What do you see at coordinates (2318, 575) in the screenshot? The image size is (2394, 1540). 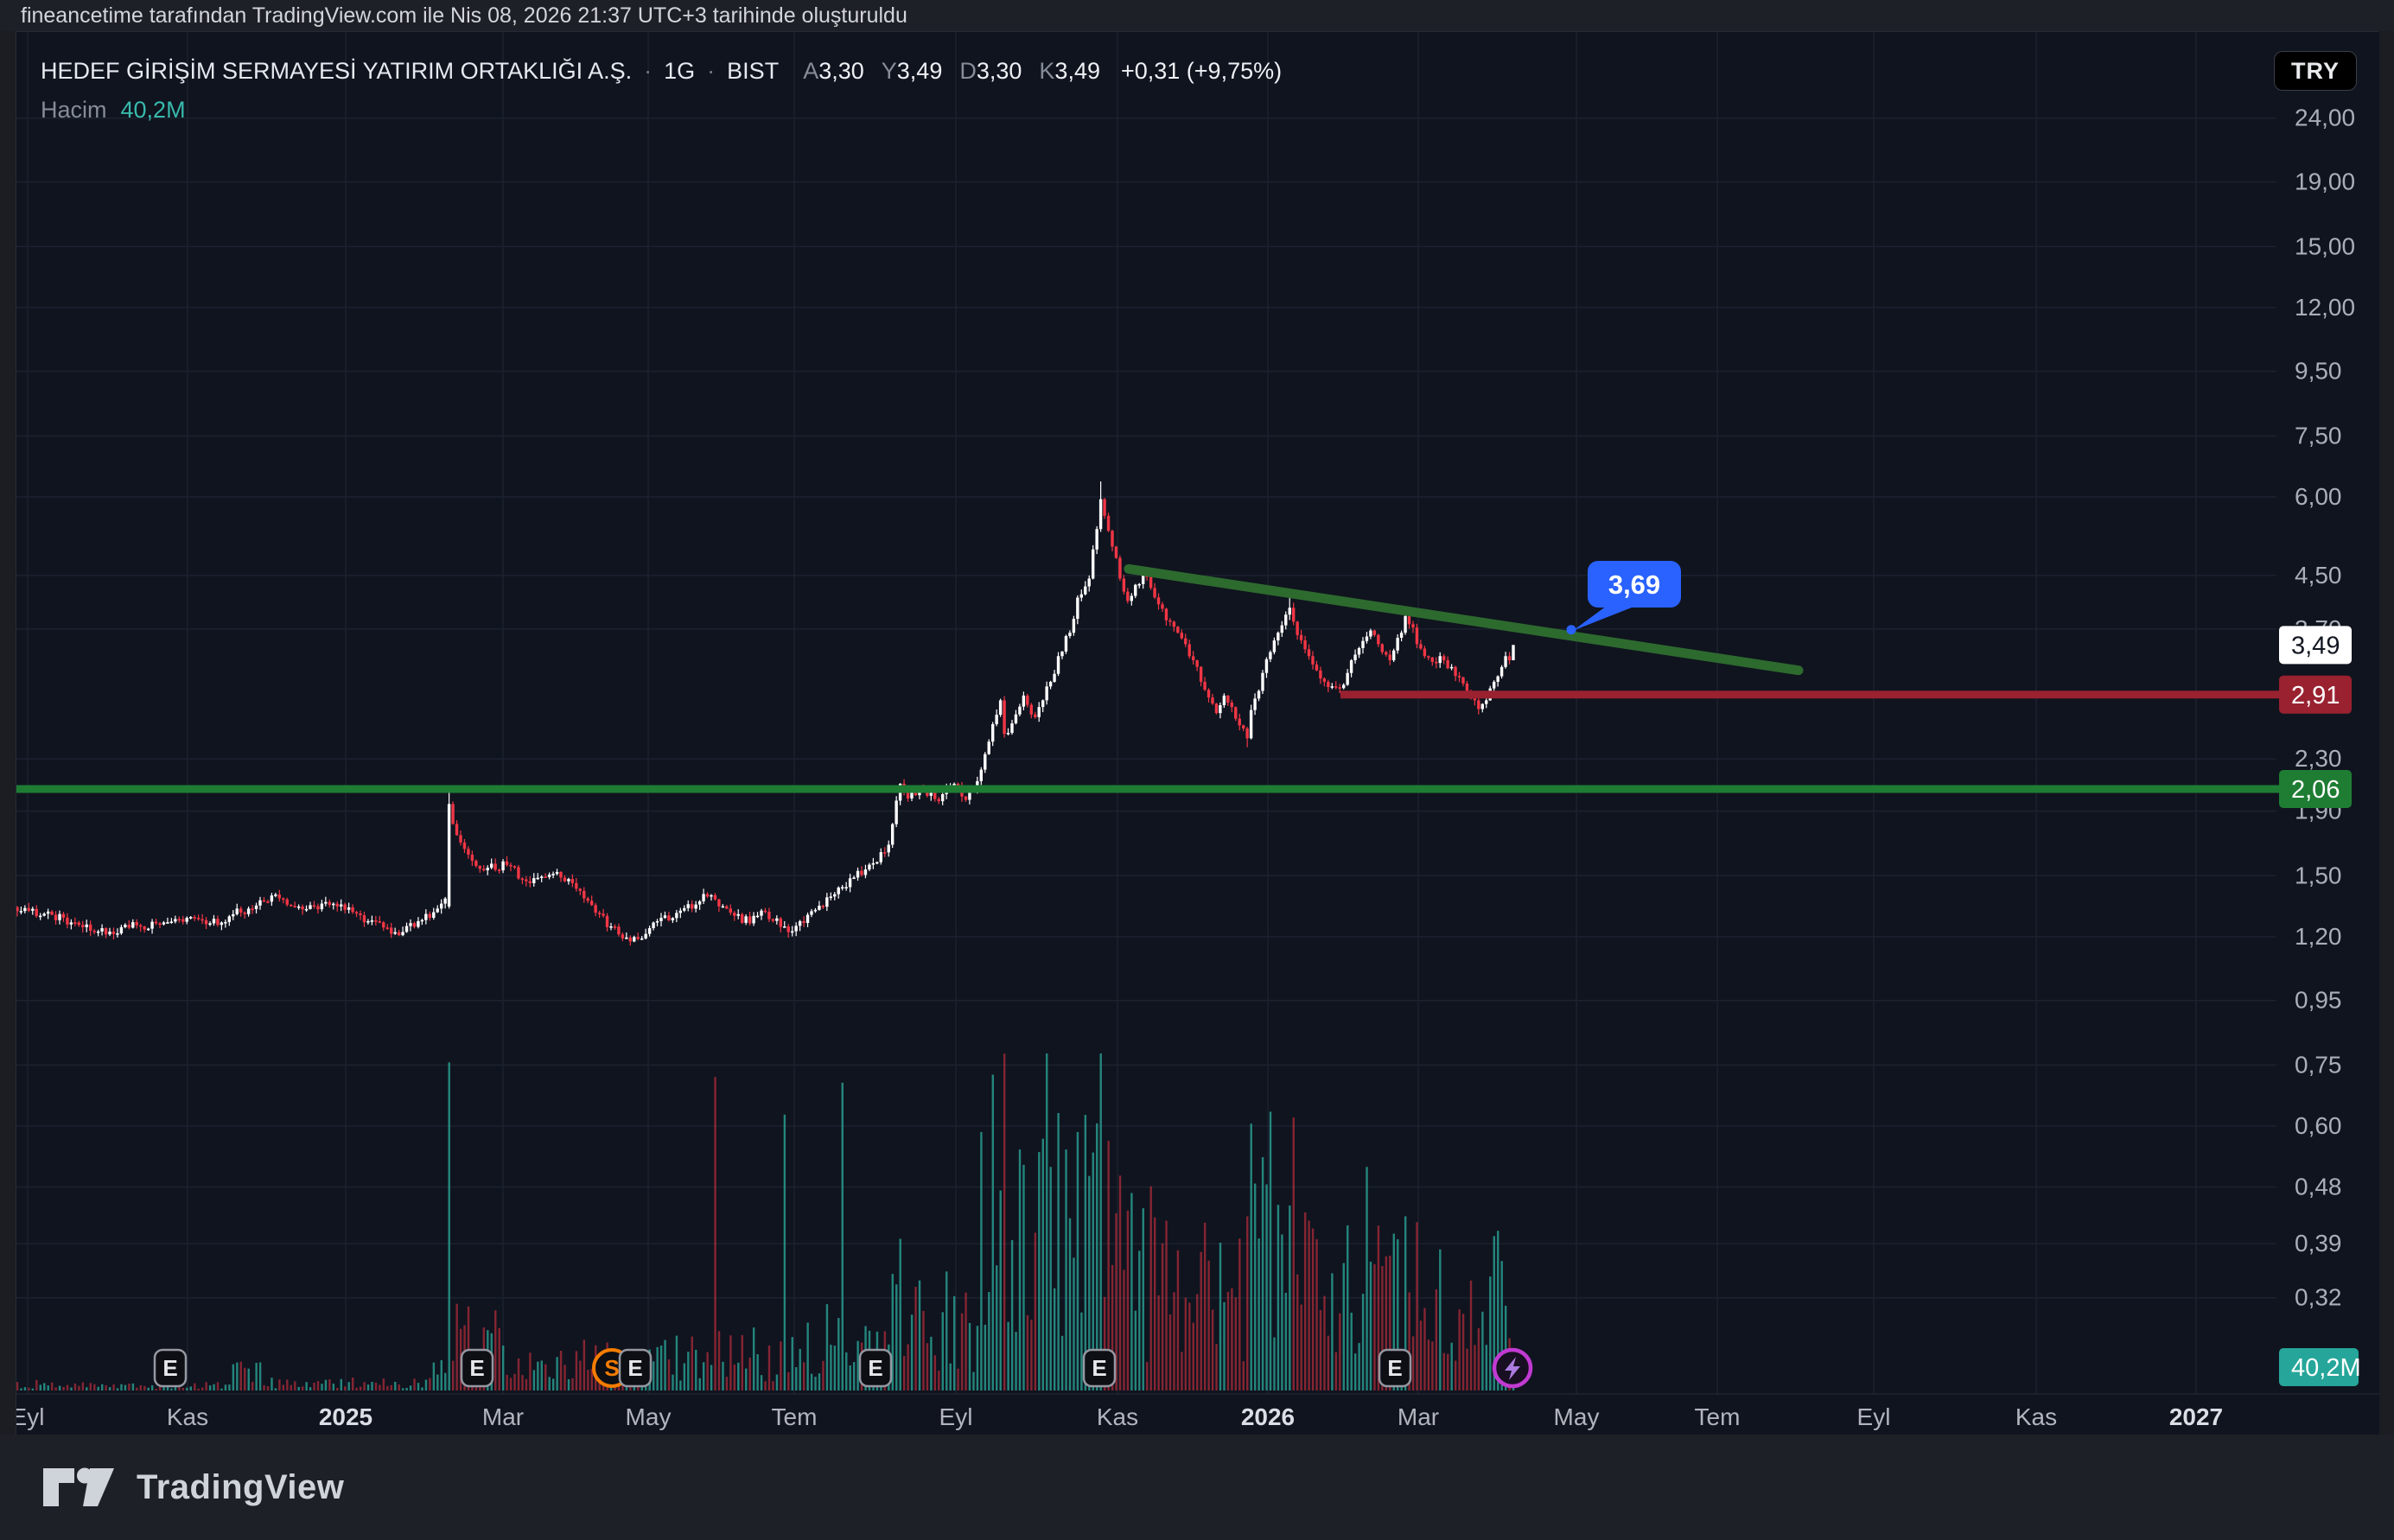 I see `svg-text: 4,50` at bounding box center [2318, 575].